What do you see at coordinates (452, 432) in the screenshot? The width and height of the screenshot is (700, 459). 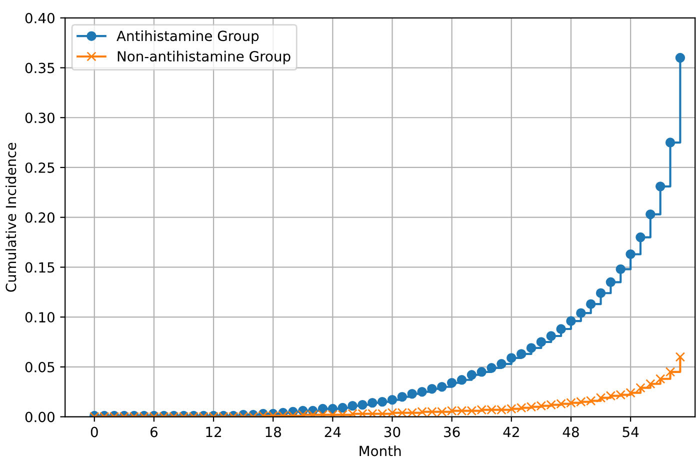 I see `x-tick-label: 36` at bounding box center [452, 432].